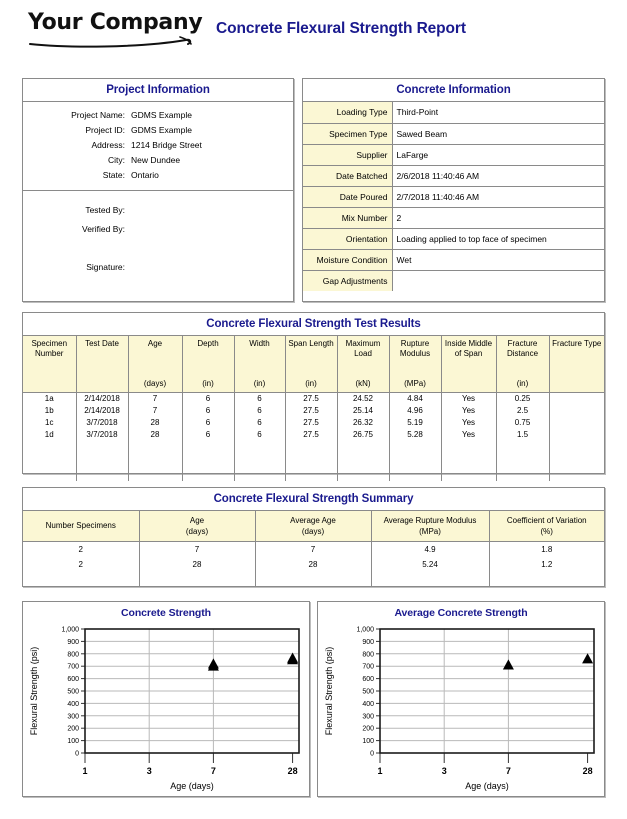 The image size is (627, 819). What do you see at coordinates (105, 210) in the screenshot?
I see `tested-by-label: Tested By:` at bounding box center [105, 210].